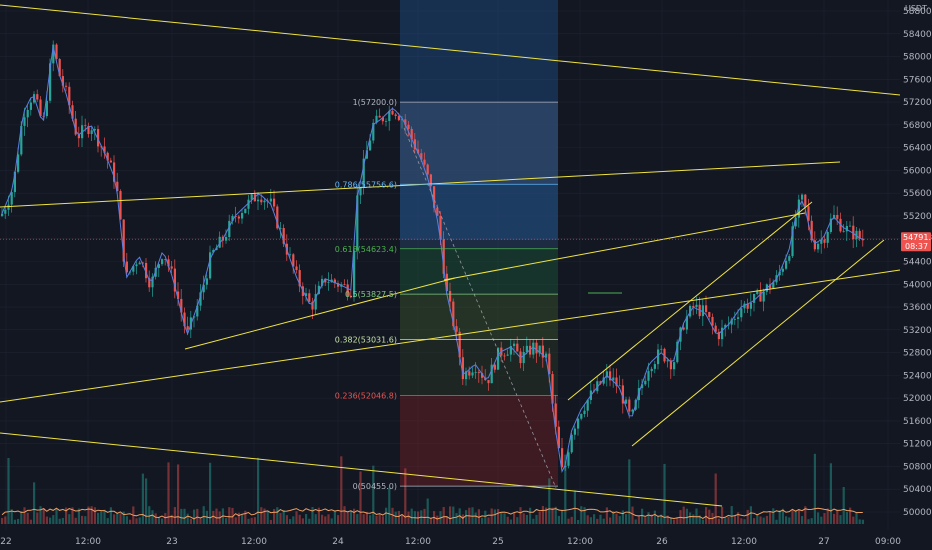  Describe the element at coordinates (916, 8) in the screenshot. I see `currency-label: USDT` at that location.